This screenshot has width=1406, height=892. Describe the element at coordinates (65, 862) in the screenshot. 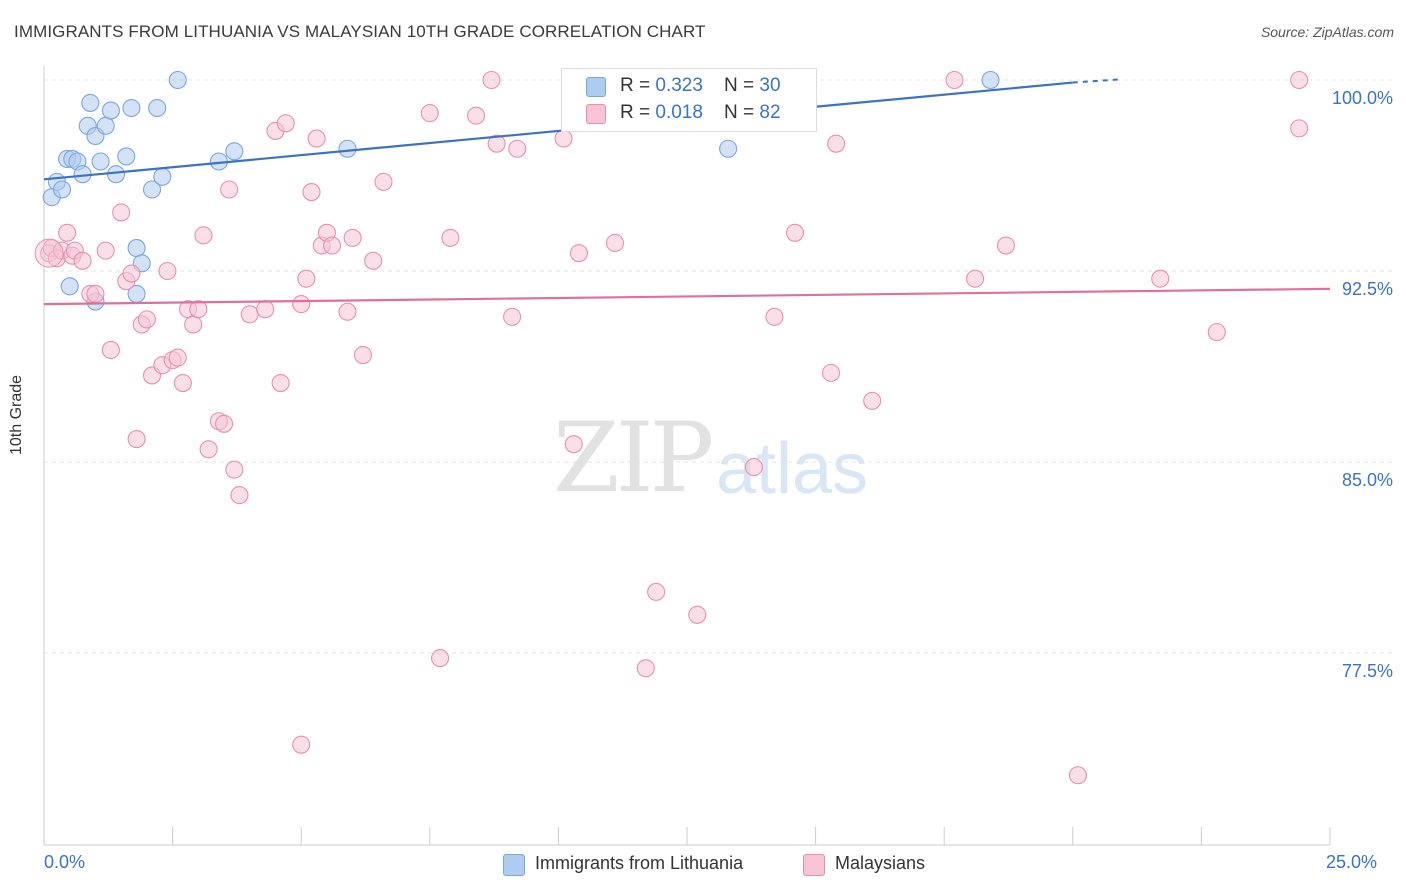

I see `x-tick-left: 0.0%` at that location.